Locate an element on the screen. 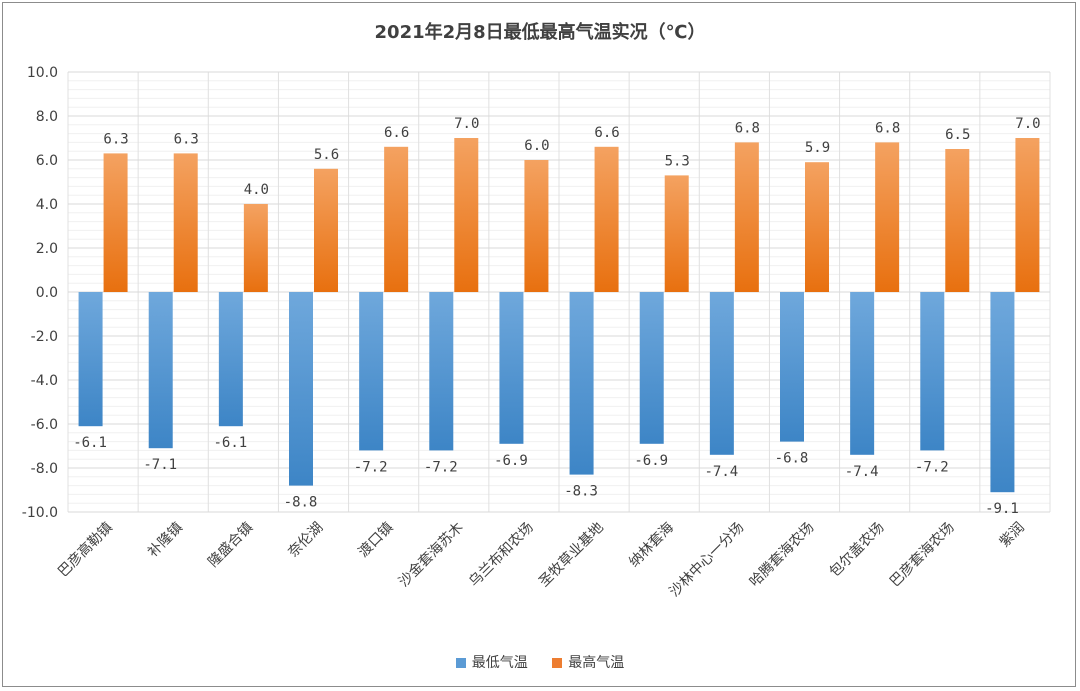  data-label-max: 5.6 is located at coordinates (326, 155).